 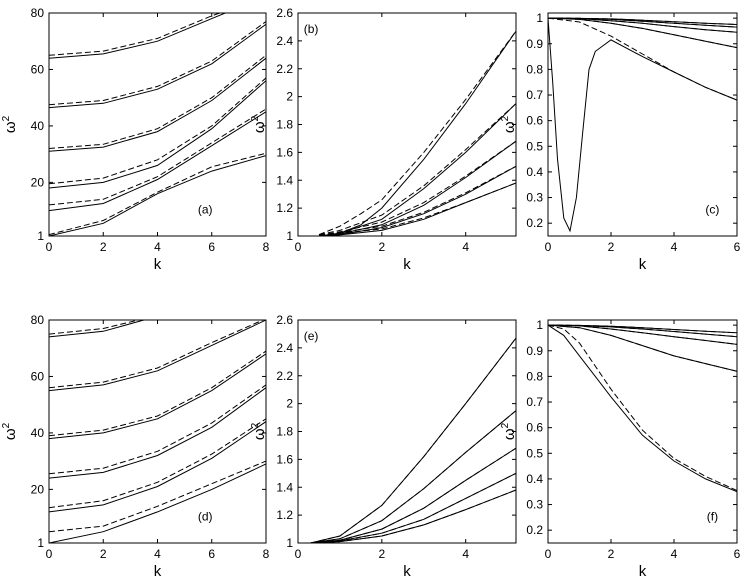 What do you see at coordinates (534, 351) in the screenshot?
I see `y-tick-label: 0.9` at bounding box center [534, 351].